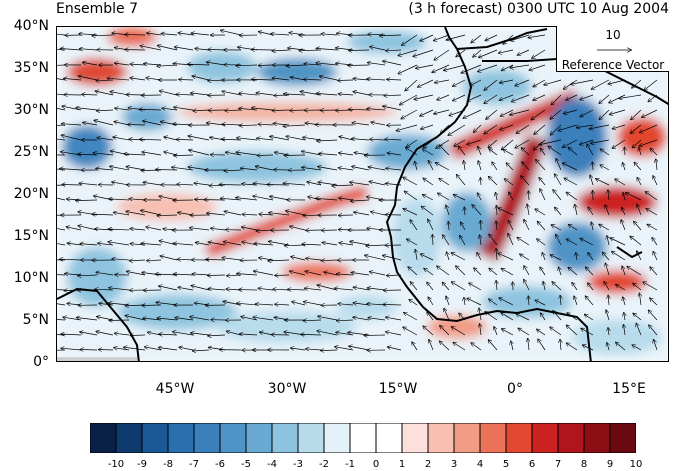 This screenshot has height=471, width=673. I want to click on lat-tick-label: 30°N, so click(31, 110).